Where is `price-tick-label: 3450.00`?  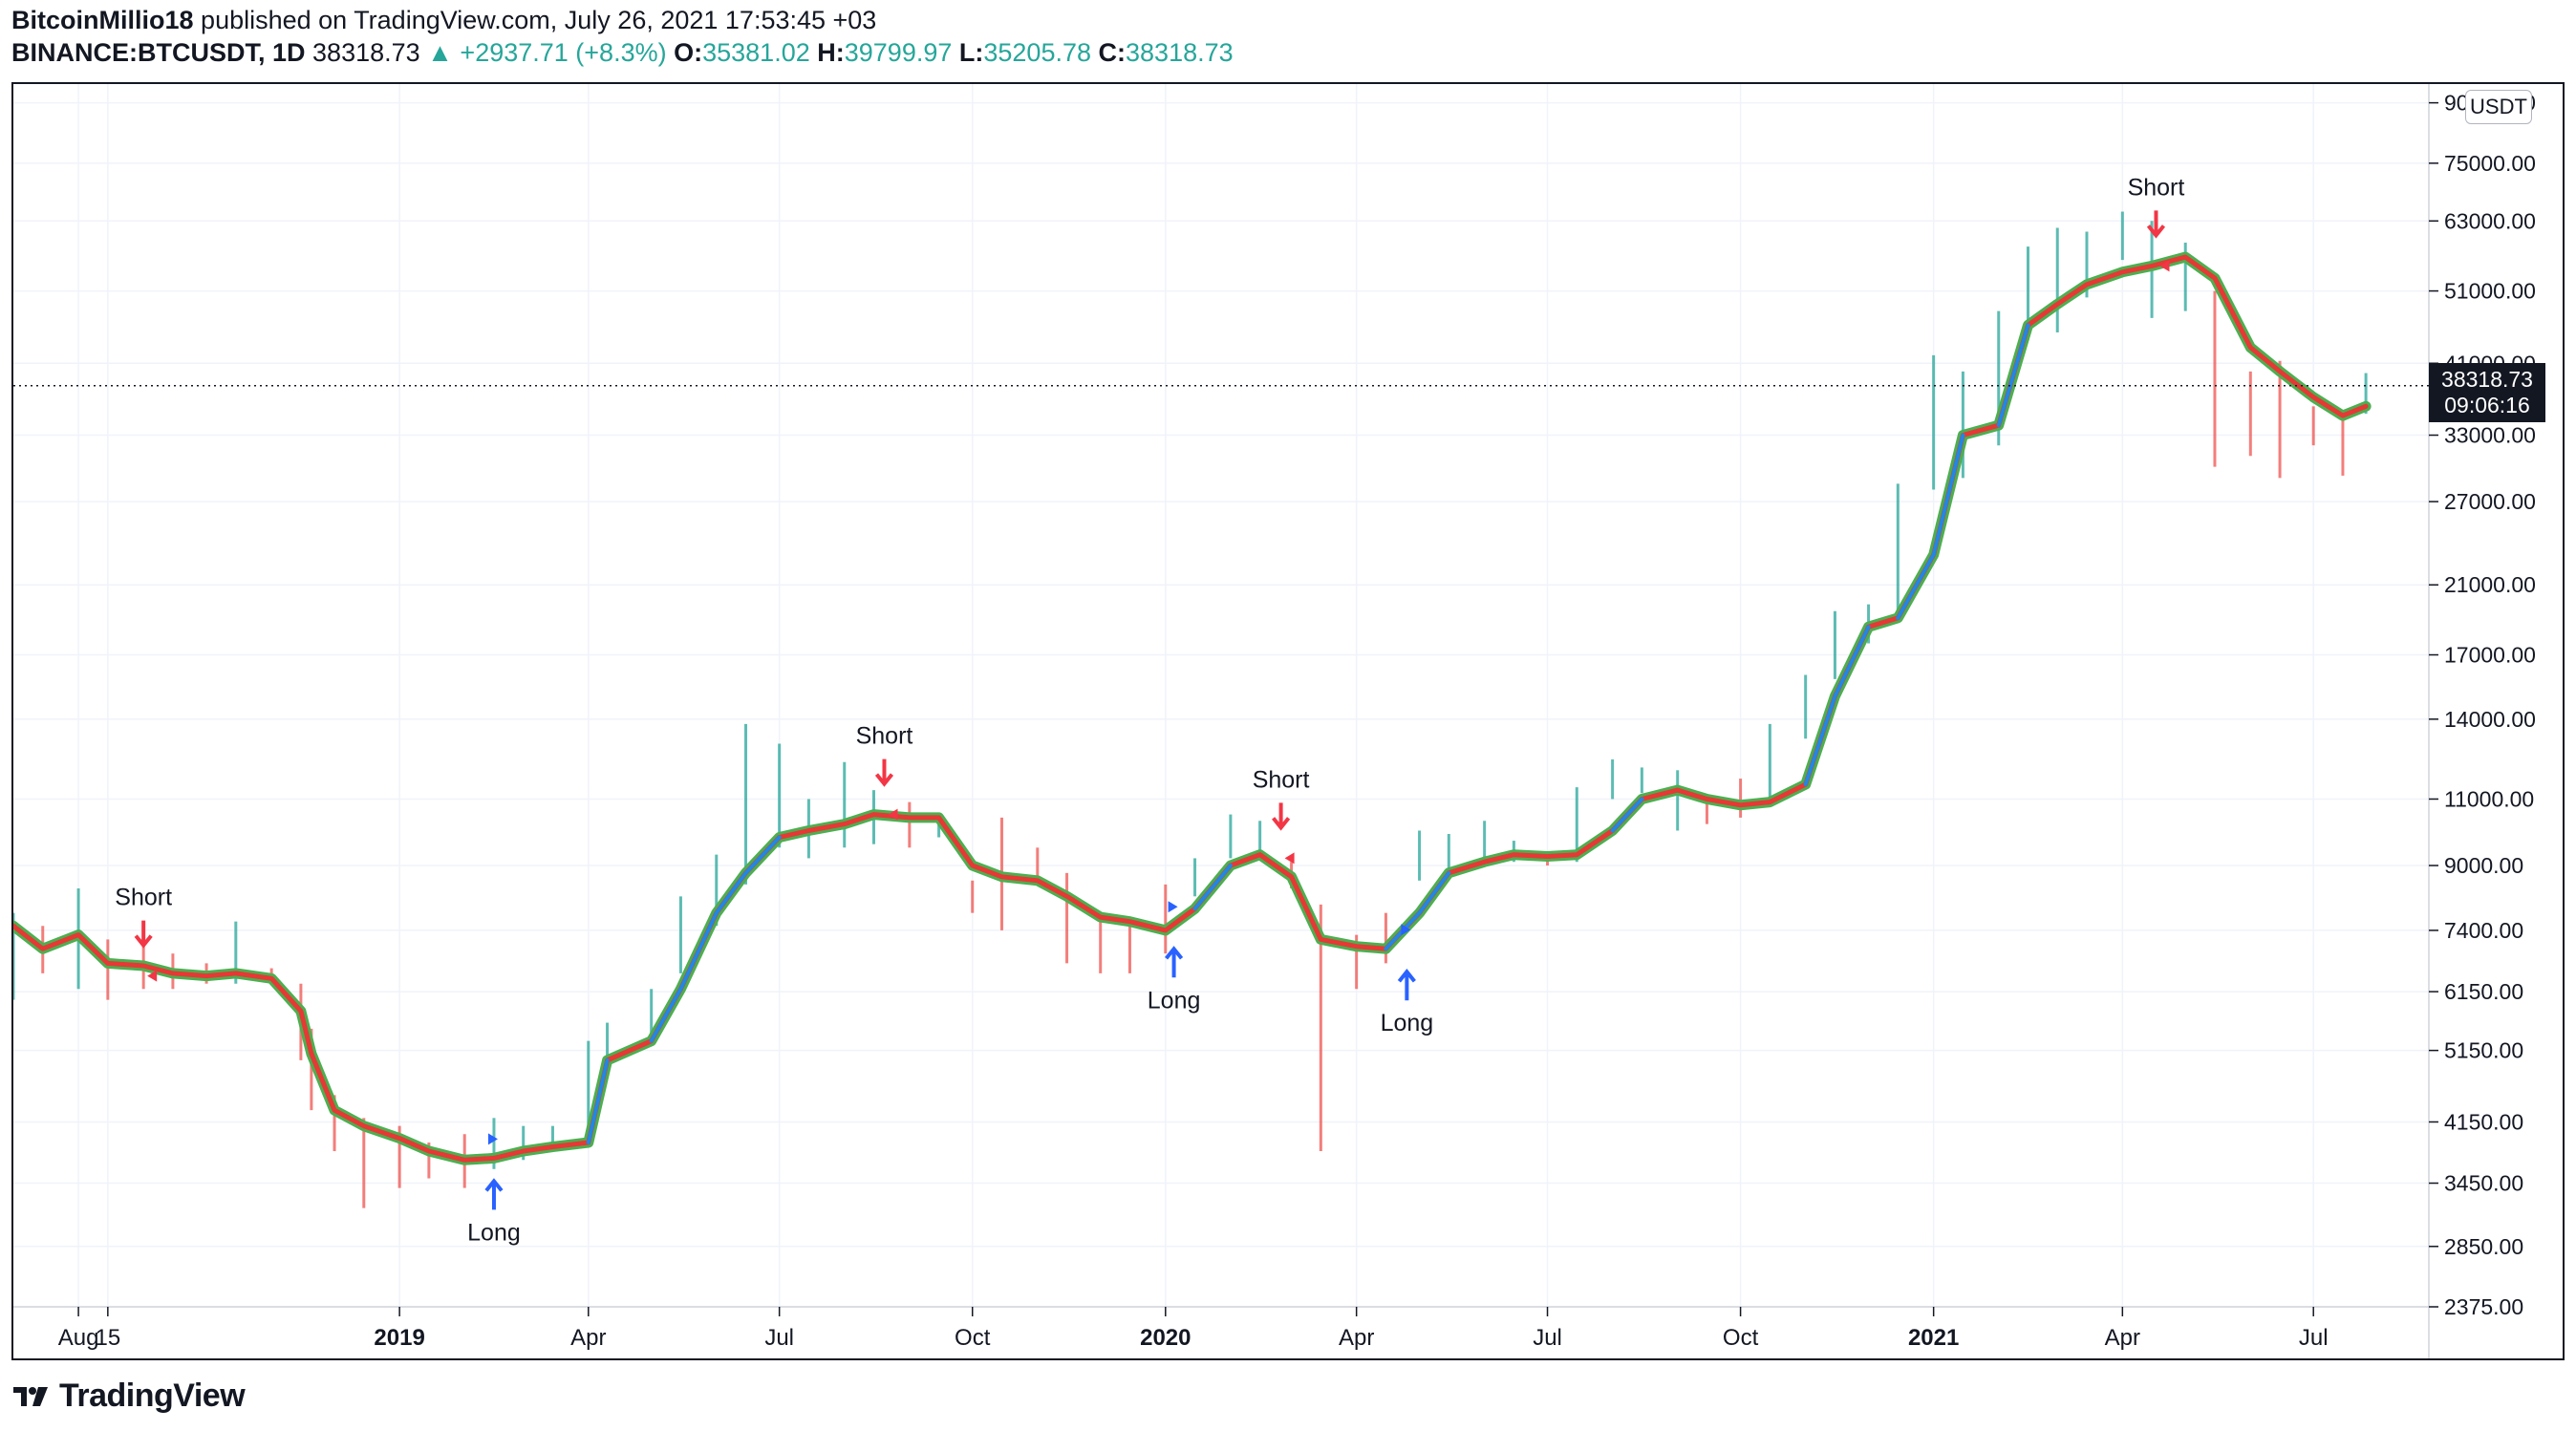 price-tick-label: 3450.00 is located at coordinates (2483, 1183).